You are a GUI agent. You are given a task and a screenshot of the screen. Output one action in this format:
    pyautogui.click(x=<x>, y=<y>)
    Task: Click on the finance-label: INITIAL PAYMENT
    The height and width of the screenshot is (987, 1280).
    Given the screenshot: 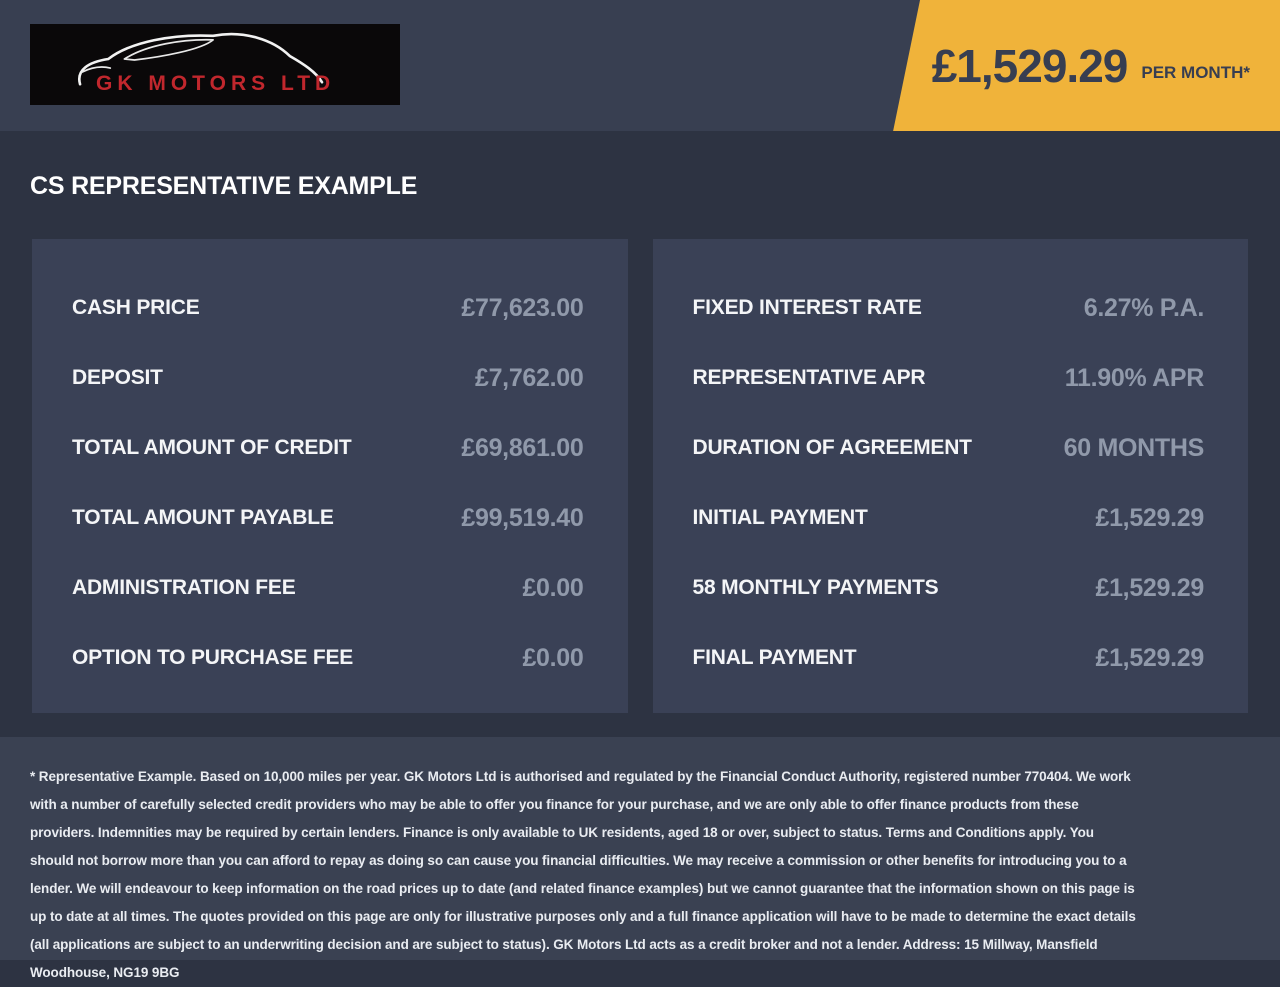 What is the action you would take?
    pyautogui.click(x=780, y=517)
    